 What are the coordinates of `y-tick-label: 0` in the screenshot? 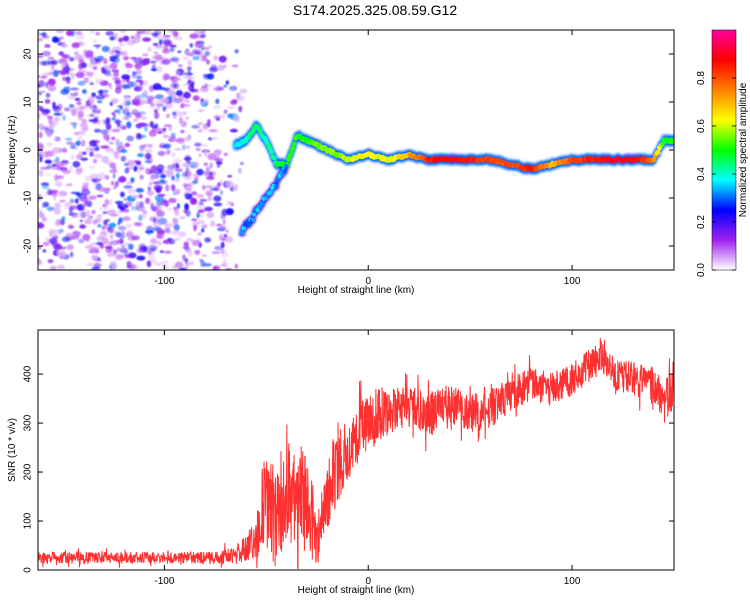 It's located at (28, 150).